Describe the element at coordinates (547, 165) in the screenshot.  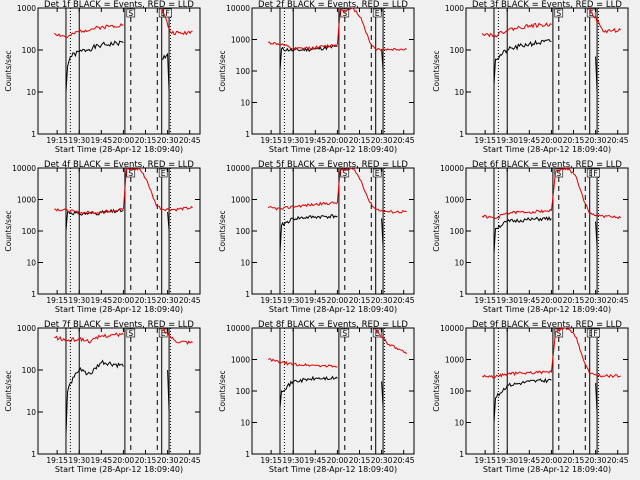
I see `panel-title: Det 6f BLACK = Events, RED = LLD` at that location.